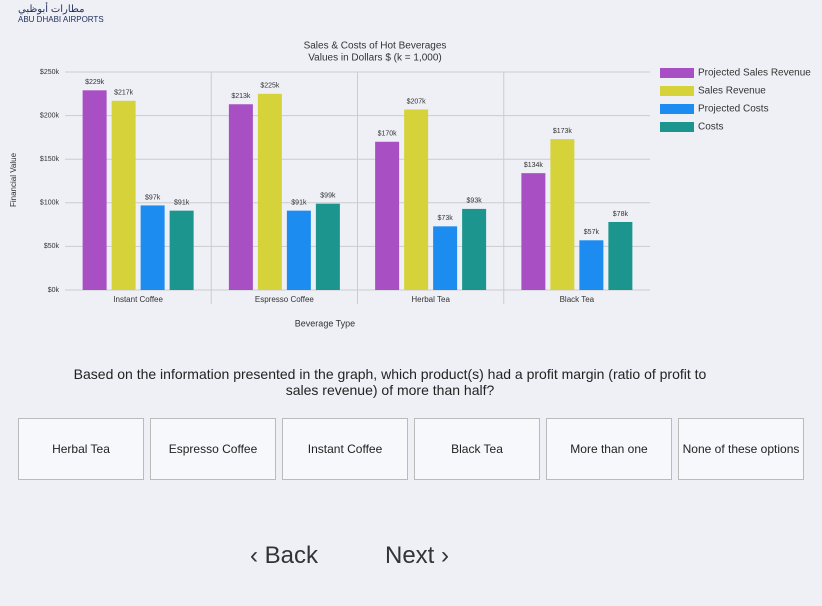 This screenshot has width=822, height=606. What do you see at coordinates (534, 165) in the screenshot?
I see `value-label: $134k` at bounding box center [534, 165].